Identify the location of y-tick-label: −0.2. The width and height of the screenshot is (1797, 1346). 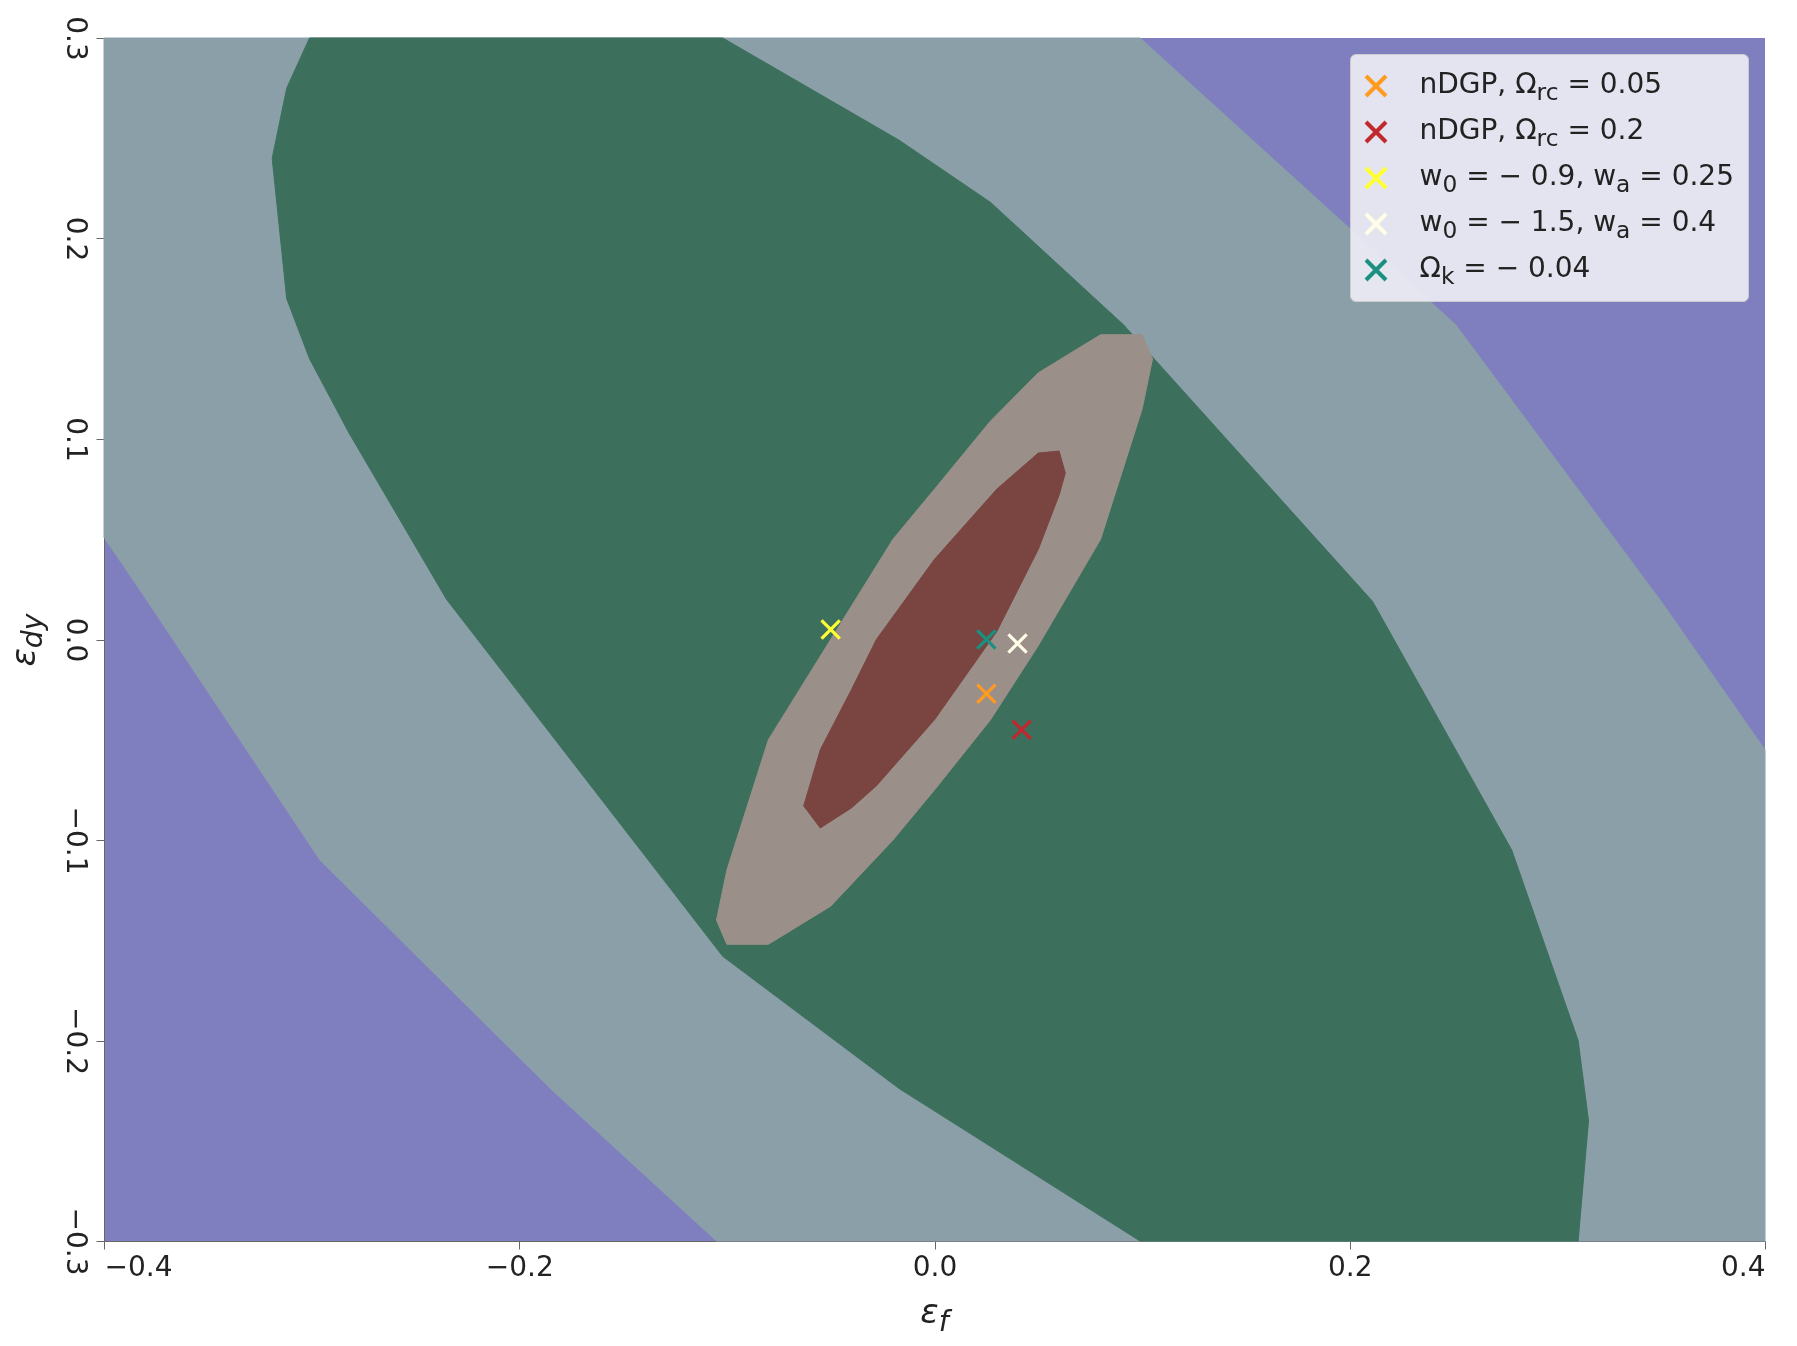
(76, 1041).